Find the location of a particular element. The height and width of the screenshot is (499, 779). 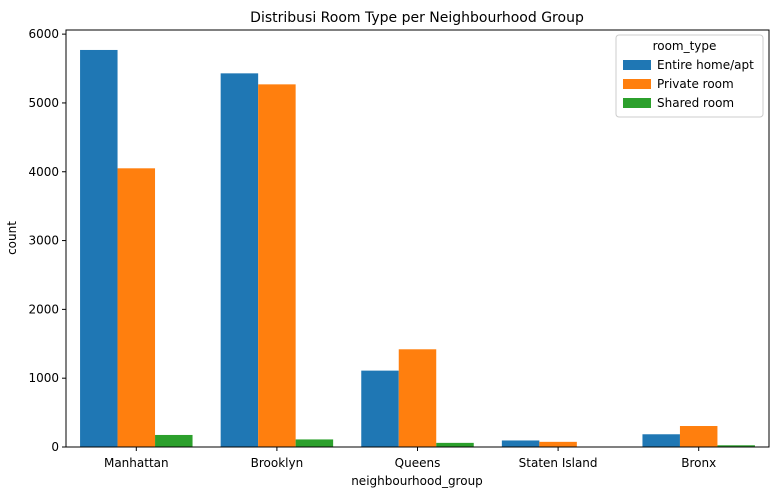

bar-private-room-staten-island is located at coordinates (557, 444).